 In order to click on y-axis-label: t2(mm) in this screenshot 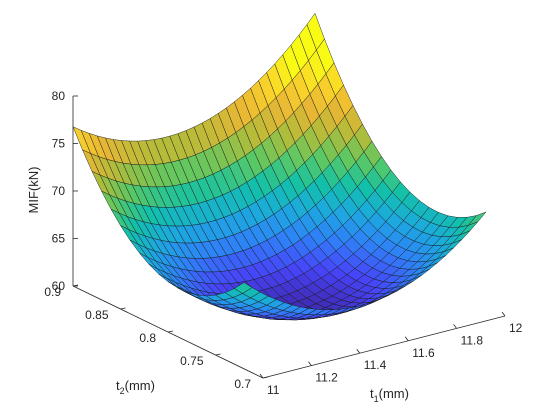, I will do `click(135, 387)`.